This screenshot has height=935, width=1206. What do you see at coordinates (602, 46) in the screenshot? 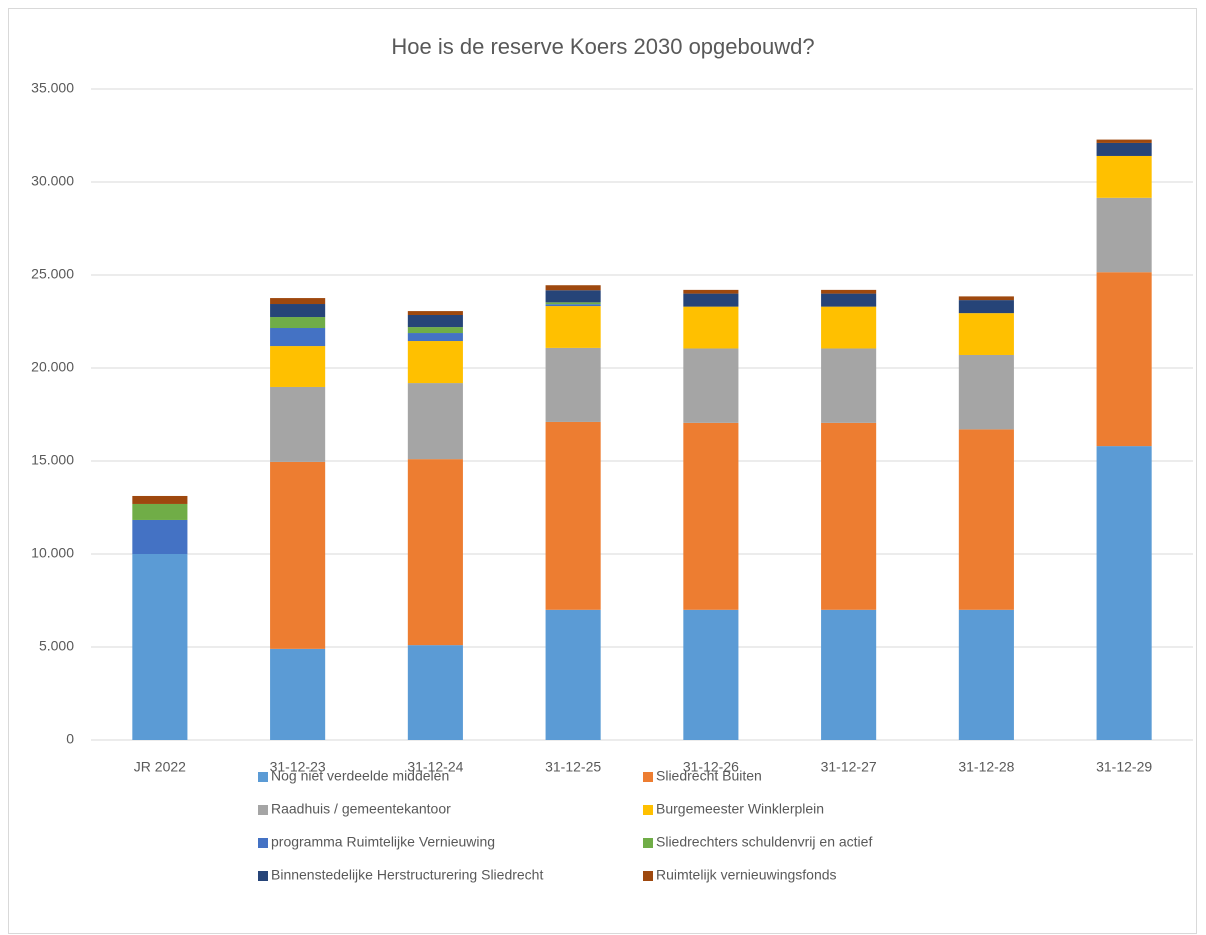
I see `chart-title: Hoe is de reserve Koers 2030 opgebouwd?` at bounding box center [602, 46].